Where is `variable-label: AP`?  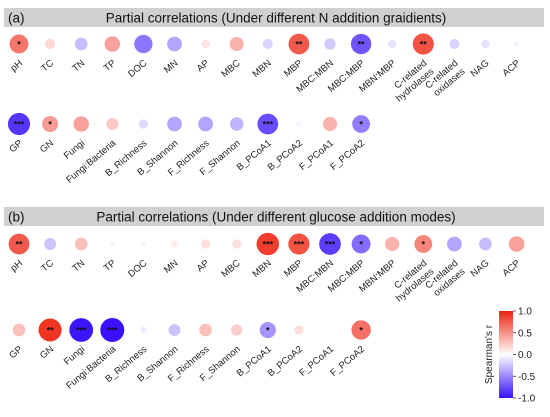
variable-label: AP is located at coordinates (203, 266).